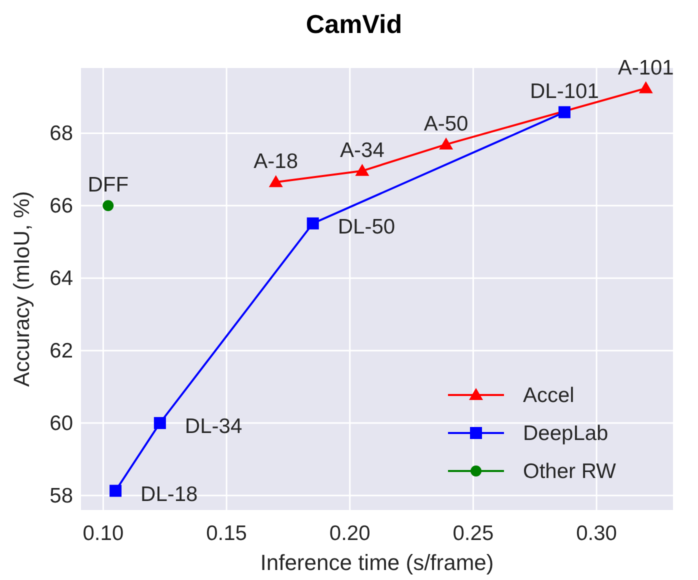 The width and height of the screenshot is (698, 580). Describe the element at coordinates (62, 278) in the screenshot. I see `y-tick-label: 64` at that location.